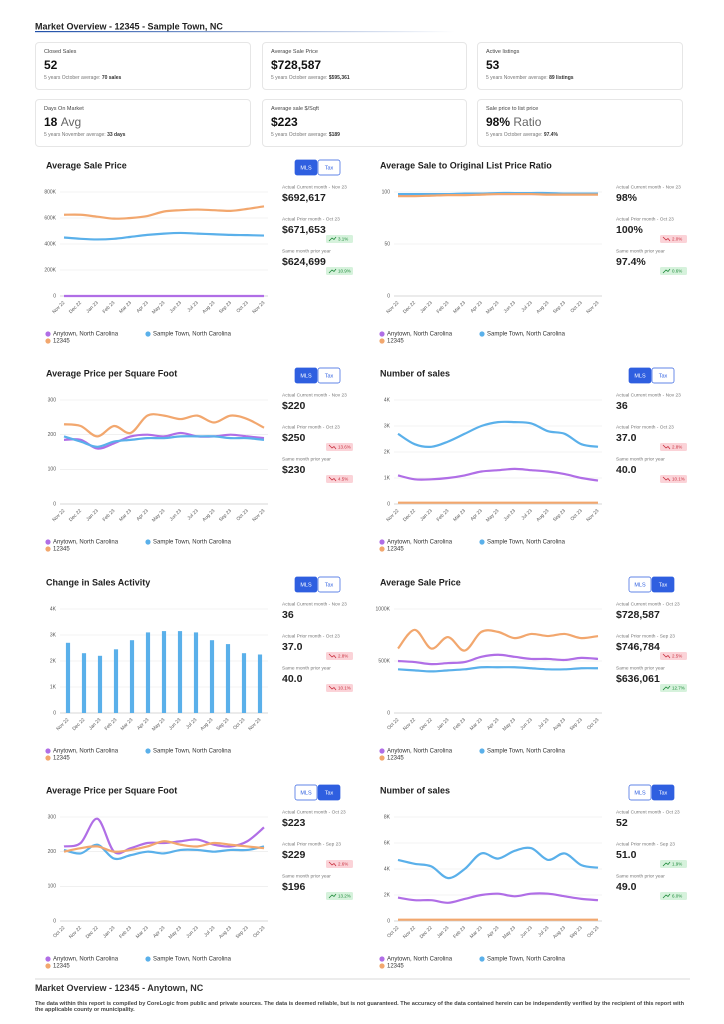 The image size is (724, 1024). Describe the element at coordinates (626, 887) in the screenshot. I see `stat-value: 49.0` at that location.